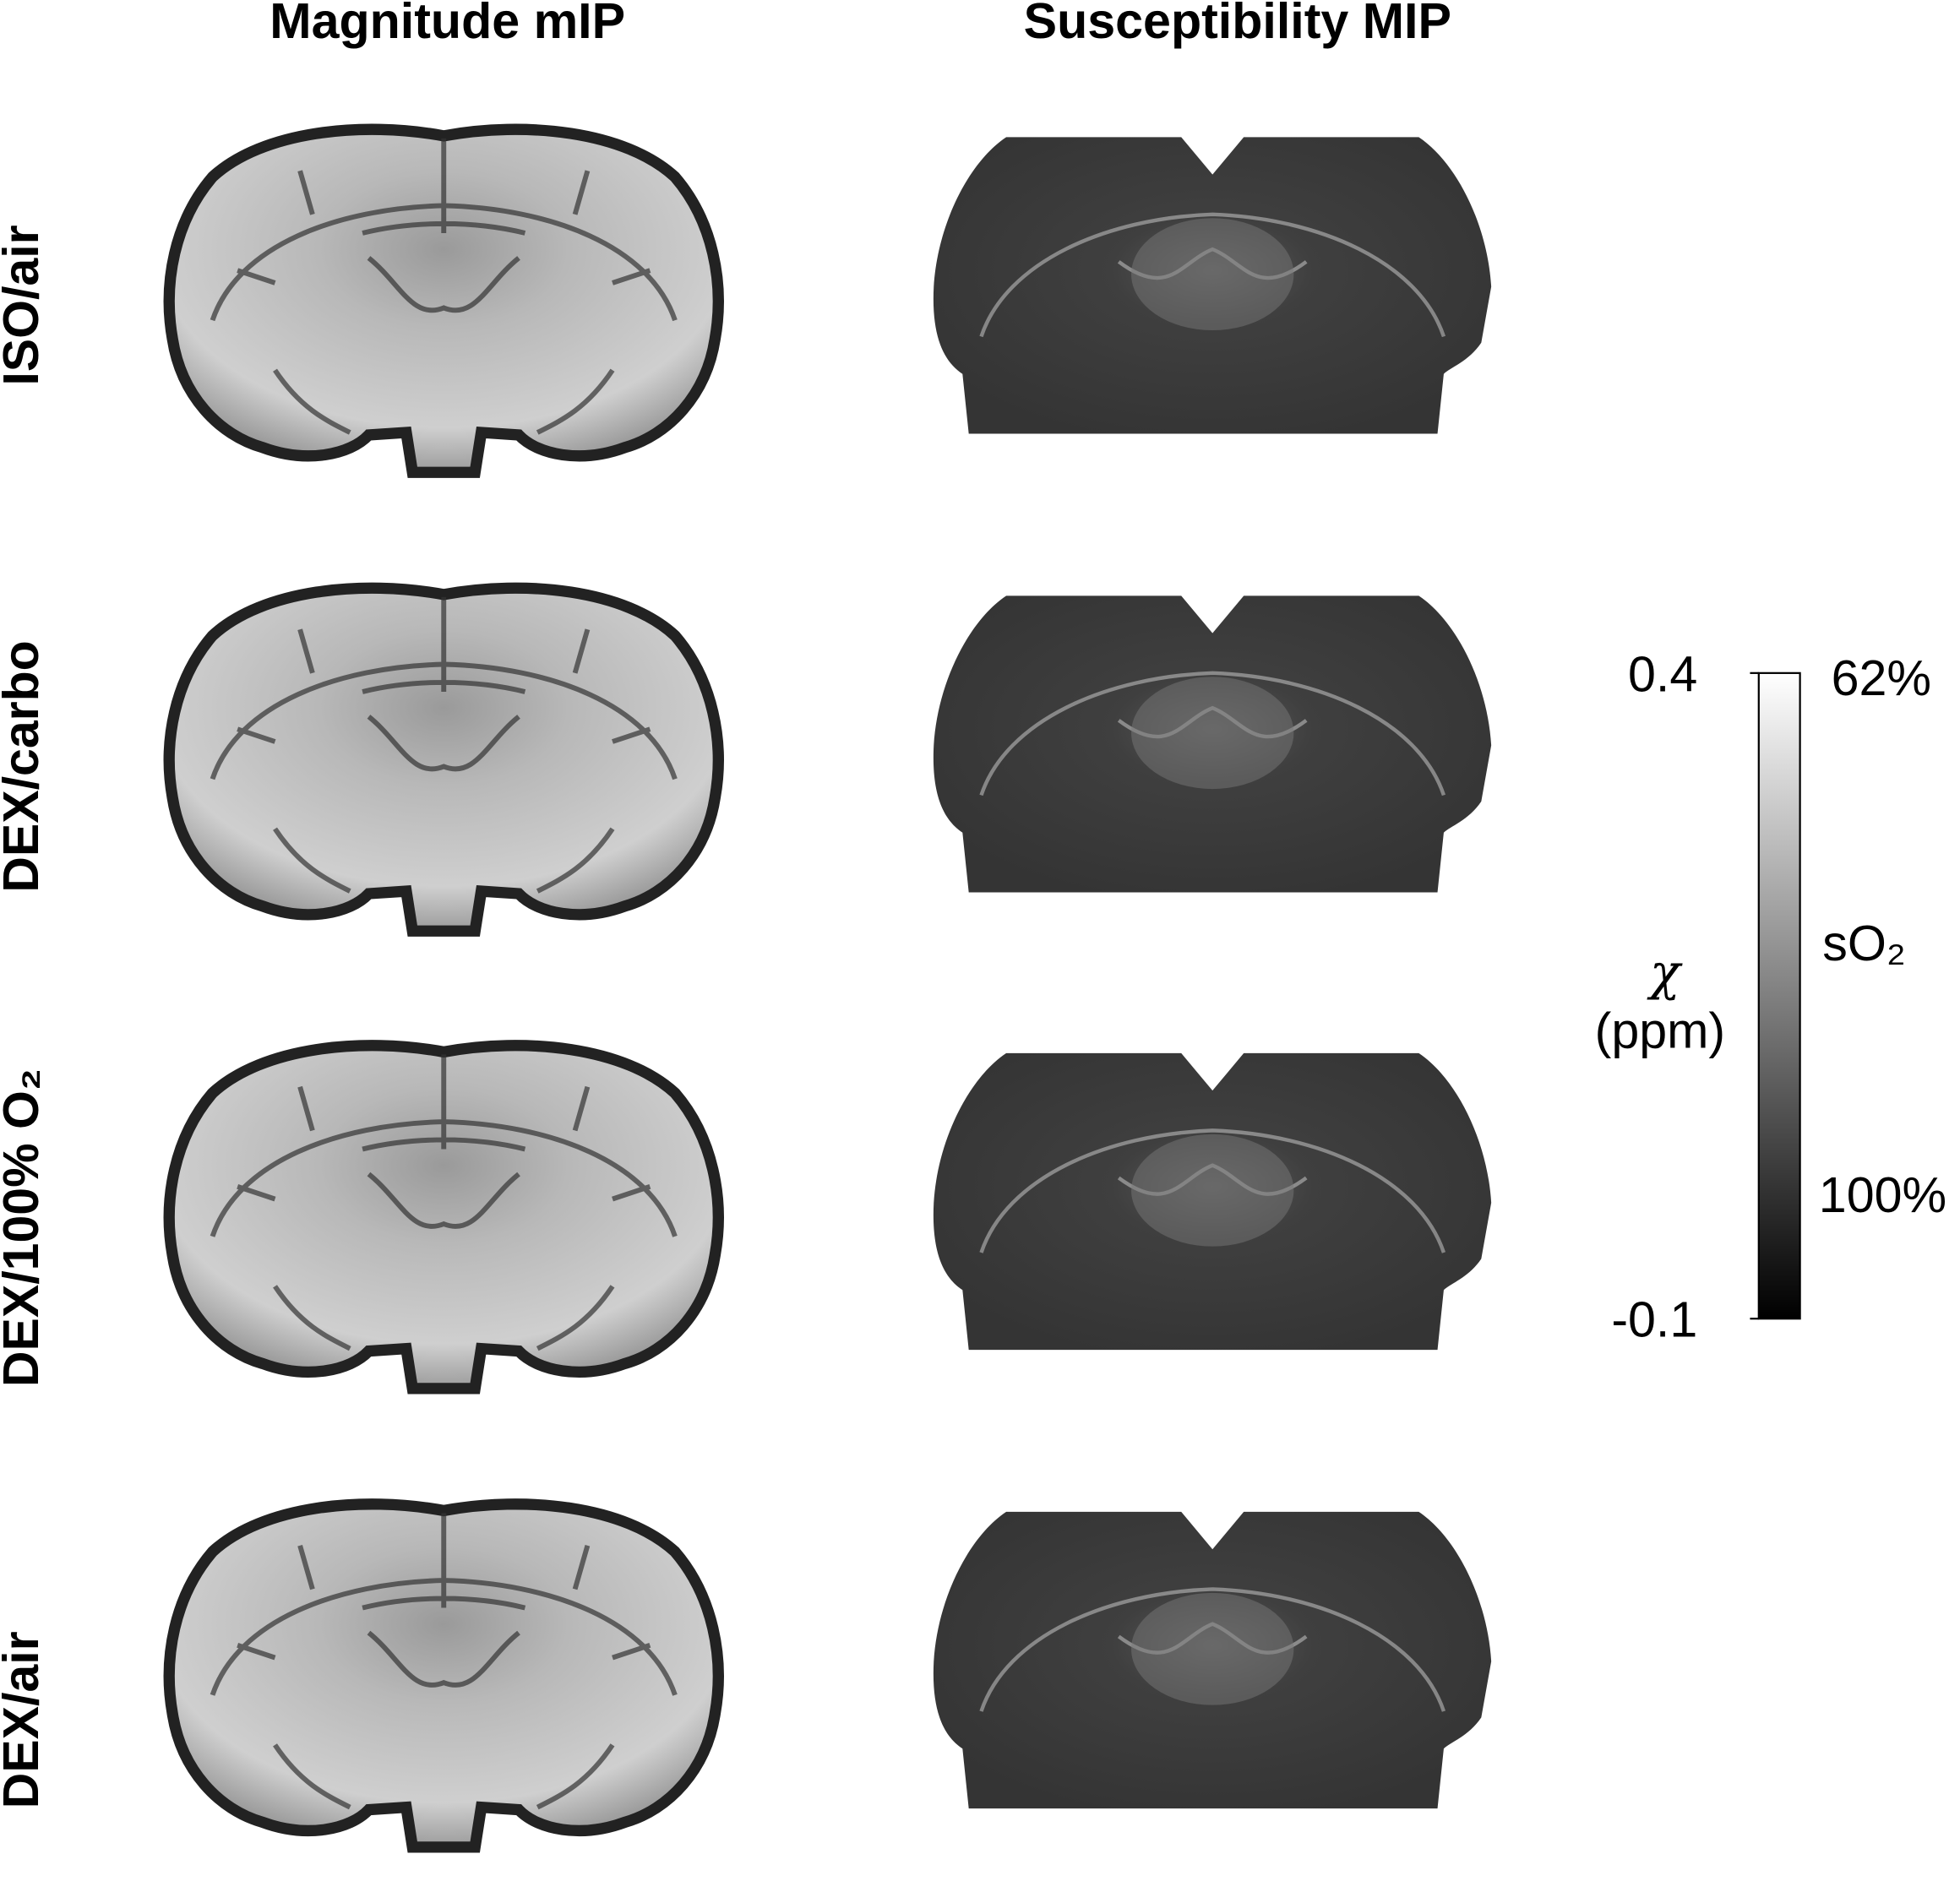 This screenshot has width=1960, height=1892. What do you see at coordinates (1779, 996) in the screenshot?
I see `colorbar` at bounding box center [1779, 996].